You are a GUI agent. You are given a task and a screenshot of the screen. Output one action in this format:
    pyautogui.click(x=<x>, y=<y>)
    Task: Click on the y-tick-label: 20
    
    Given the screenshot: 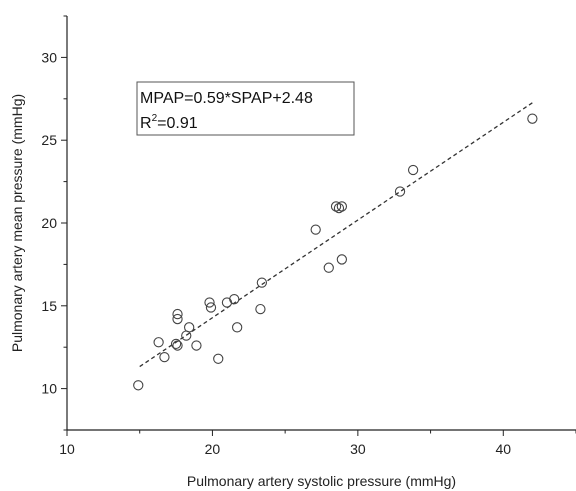 What is the action you would take?
    pyautogui.click(x=49, y=223)
    